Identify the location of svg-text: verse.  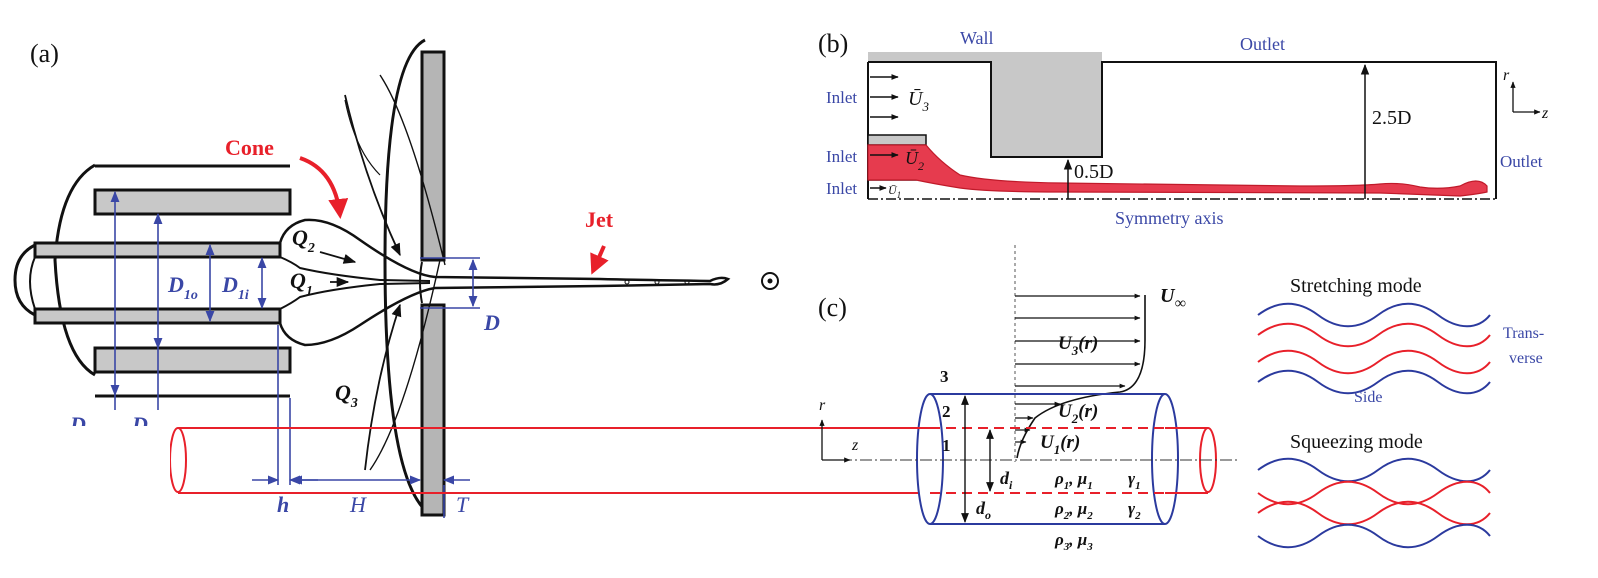
(1526, 358).